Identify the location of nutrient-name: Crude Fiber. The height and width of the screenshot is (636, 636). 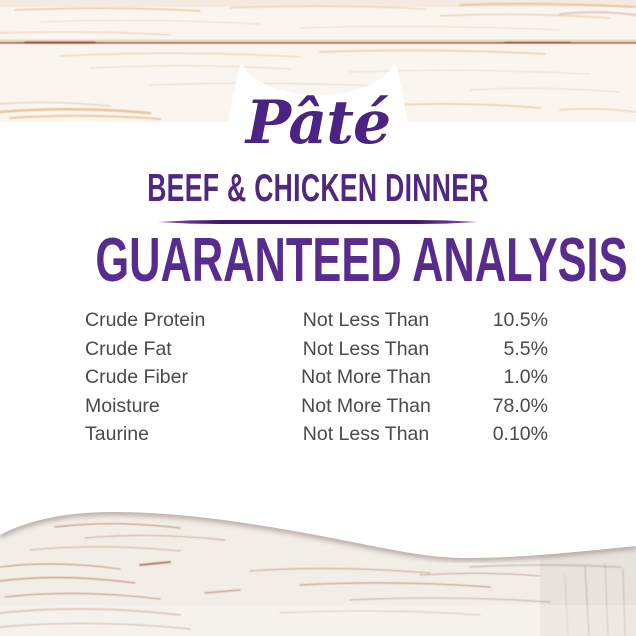
(136, 377).